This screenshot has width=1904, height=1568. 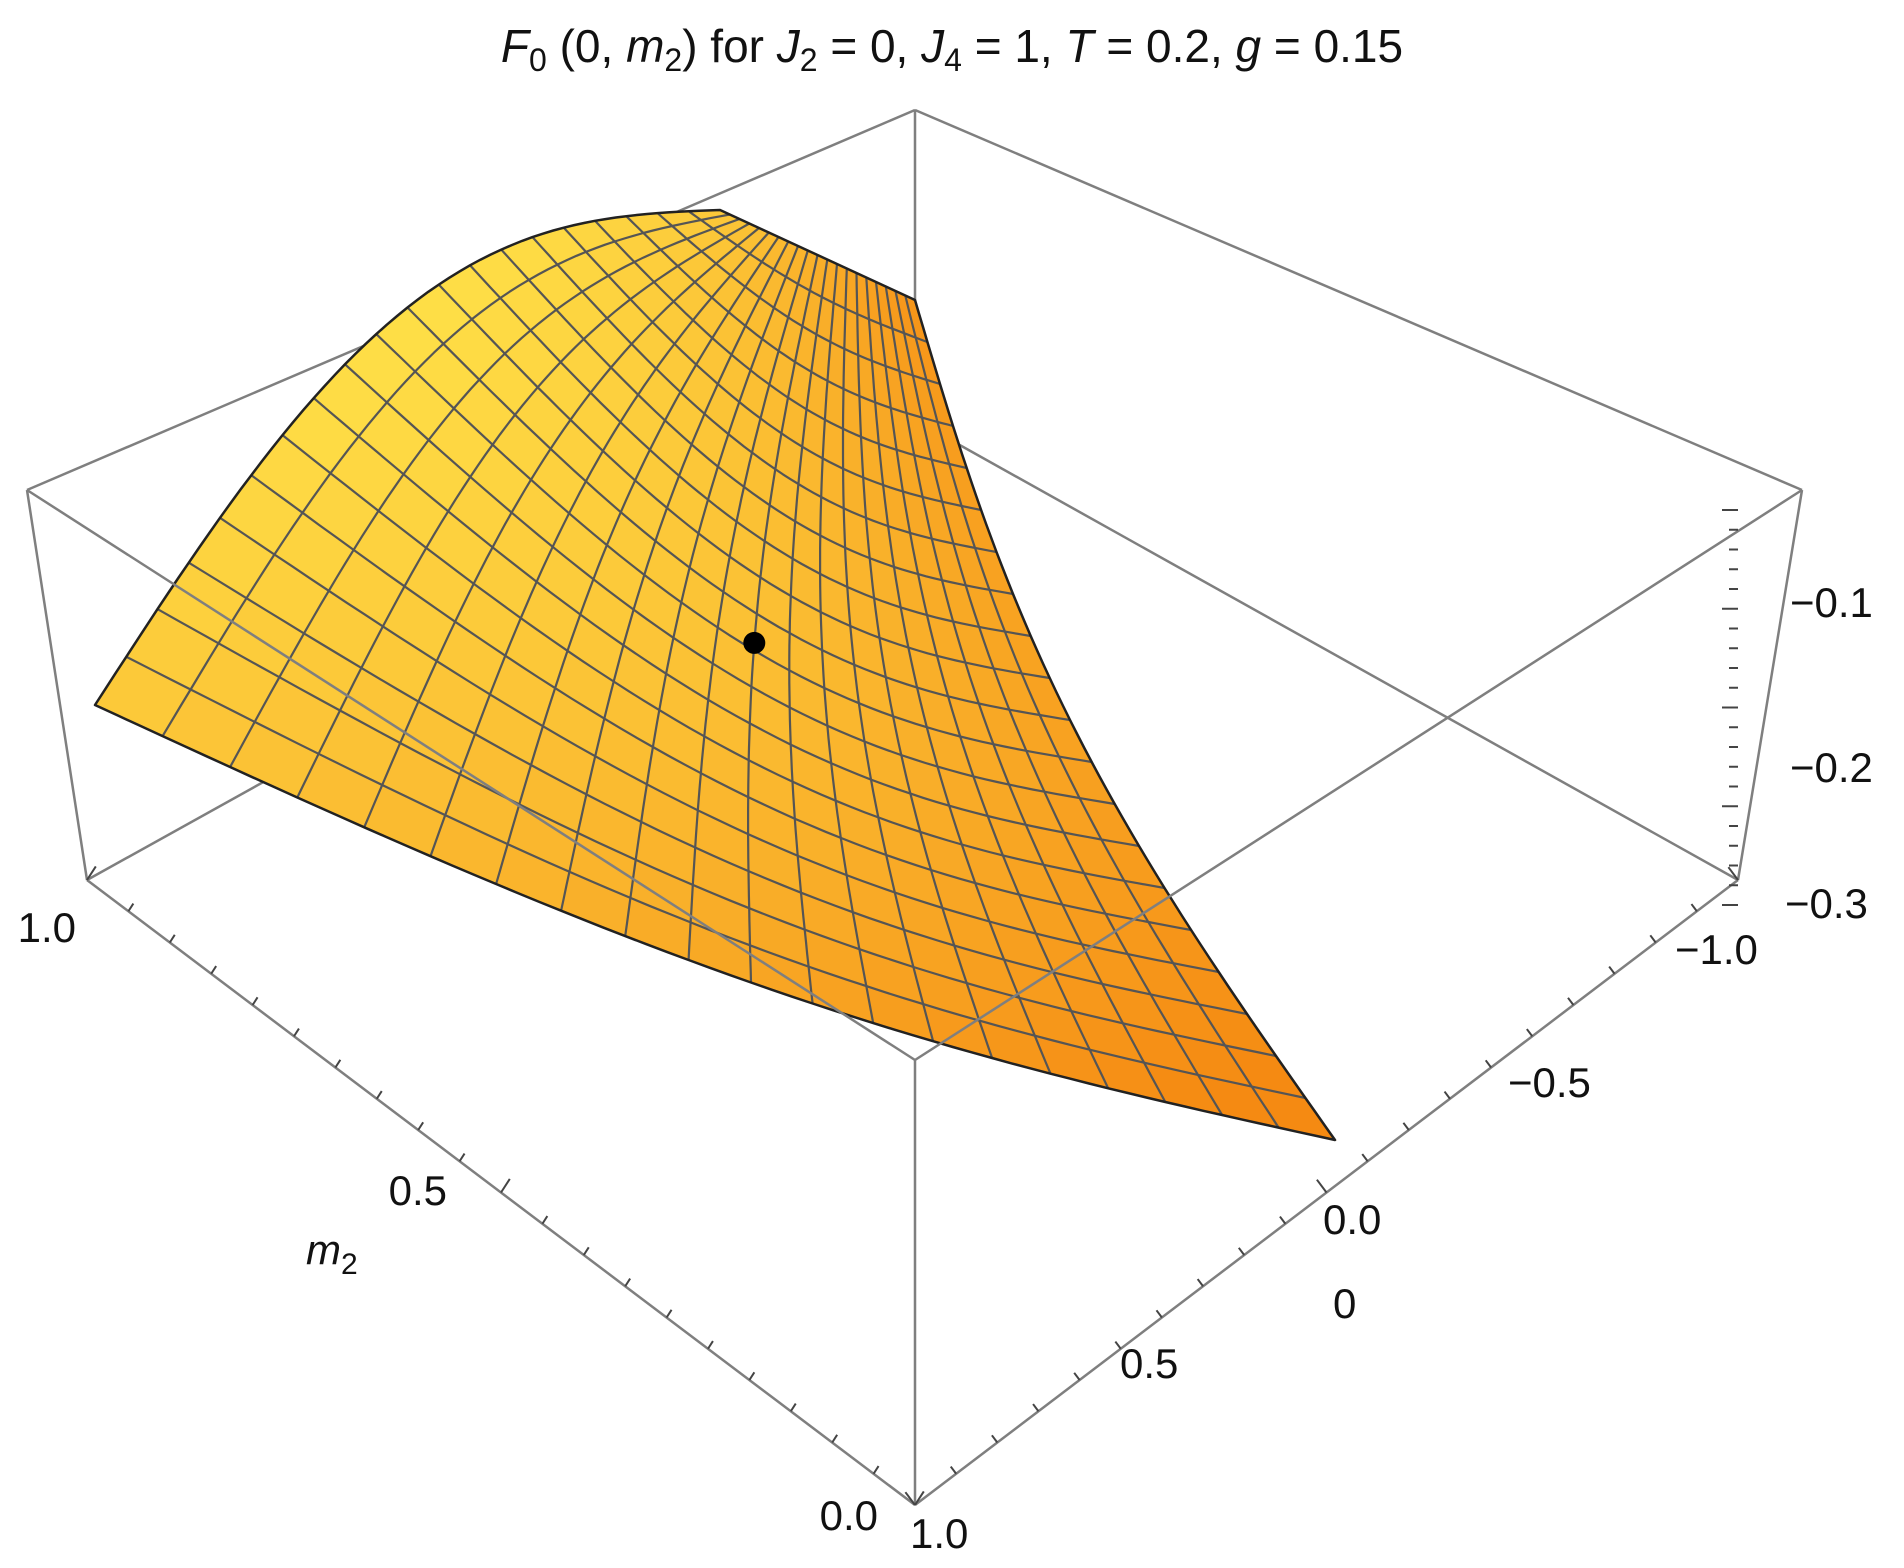 I want to click on surface-patch, so click(x=851, y=332).